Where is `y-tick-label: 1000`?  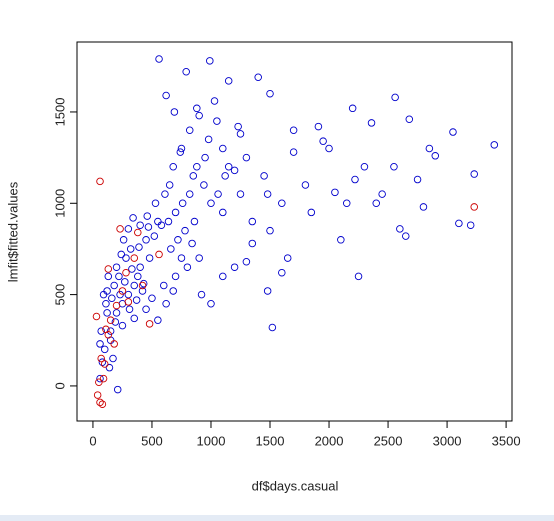 y-tick-label: 1000 is located at coordinates (59, 203).